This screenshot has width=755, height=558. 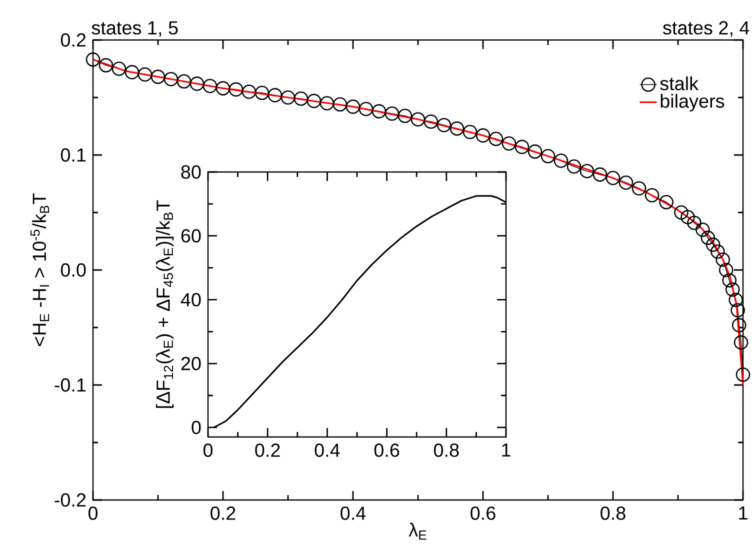 What do you see at coordinates (70, 385) in the screenshot?
I see `y-tick-label: -0.1` at bounding box center [70, 385].